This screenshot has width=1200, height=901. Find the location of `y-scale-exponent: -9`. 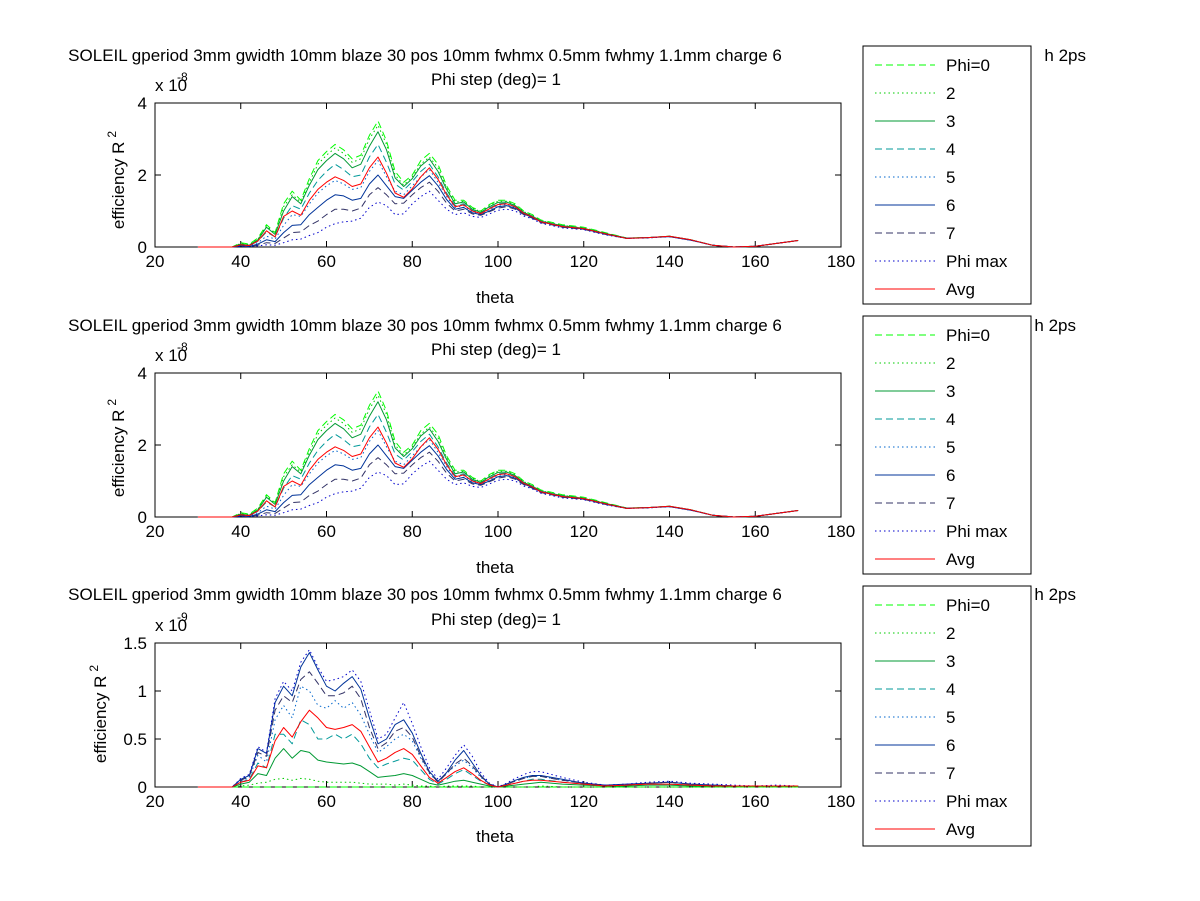

y-scale-exponent: -9 is located at coordinates (182, 617).